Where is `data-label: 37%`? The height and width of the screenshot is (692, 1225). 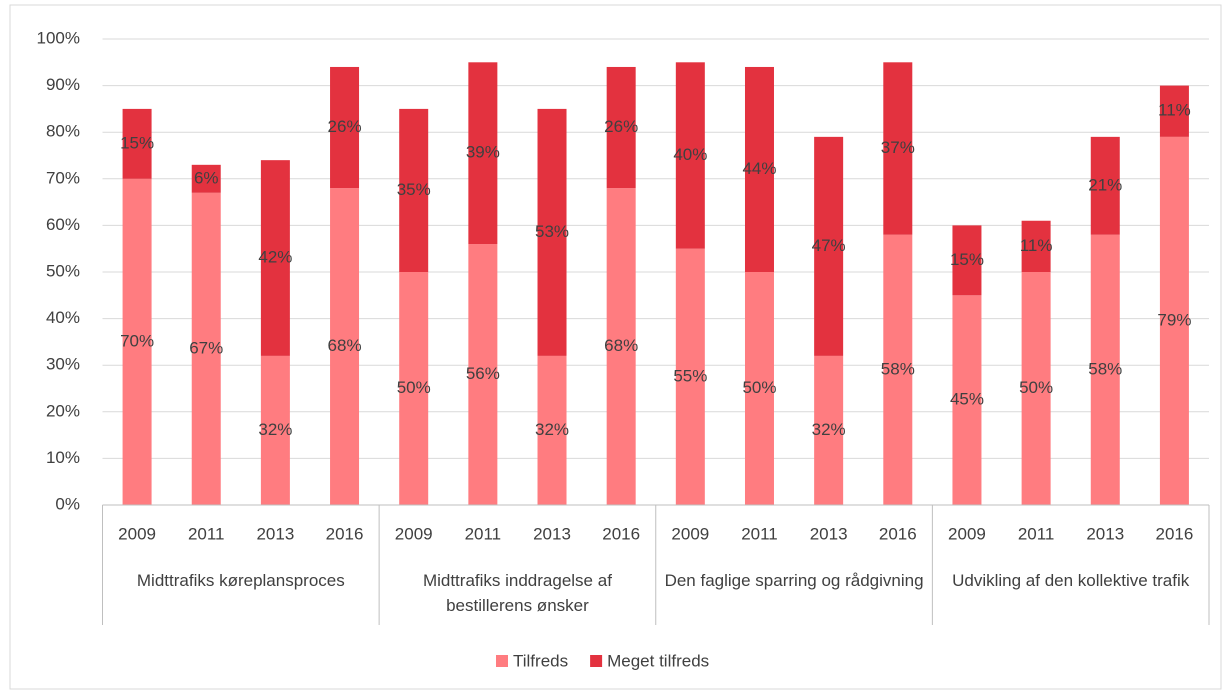
data-label: 37% is located at coordinates (898, 147).